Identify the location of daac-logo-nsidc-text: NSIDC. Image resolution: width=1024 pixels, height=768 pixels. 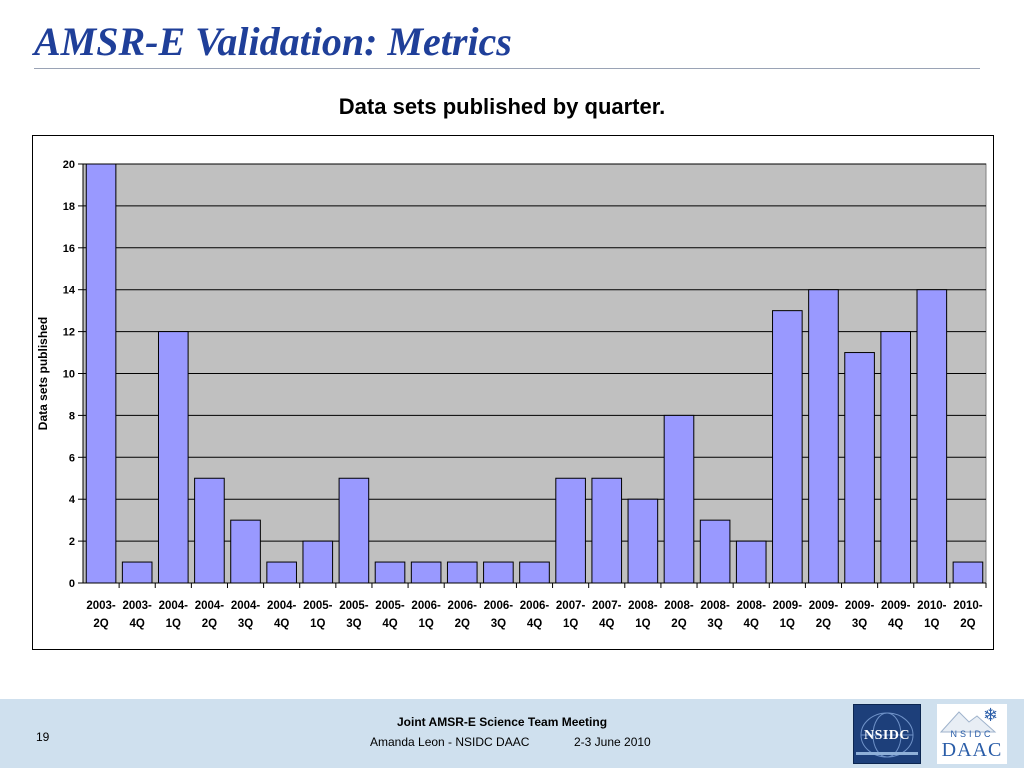
(972, 734).